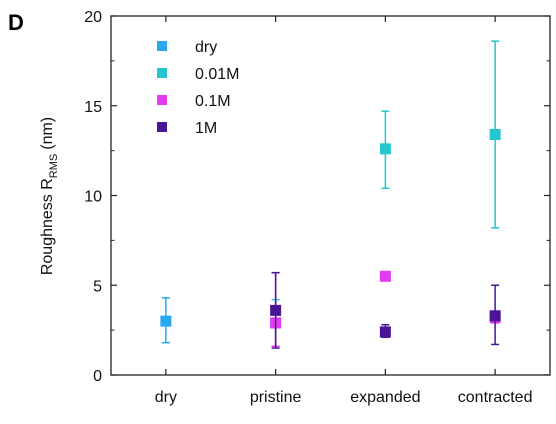 The image size is (556, 424). What do you see at coordinates (206, 47) in the screenshot?
I see `legend-label: dry` at bounding box center [206, 47].